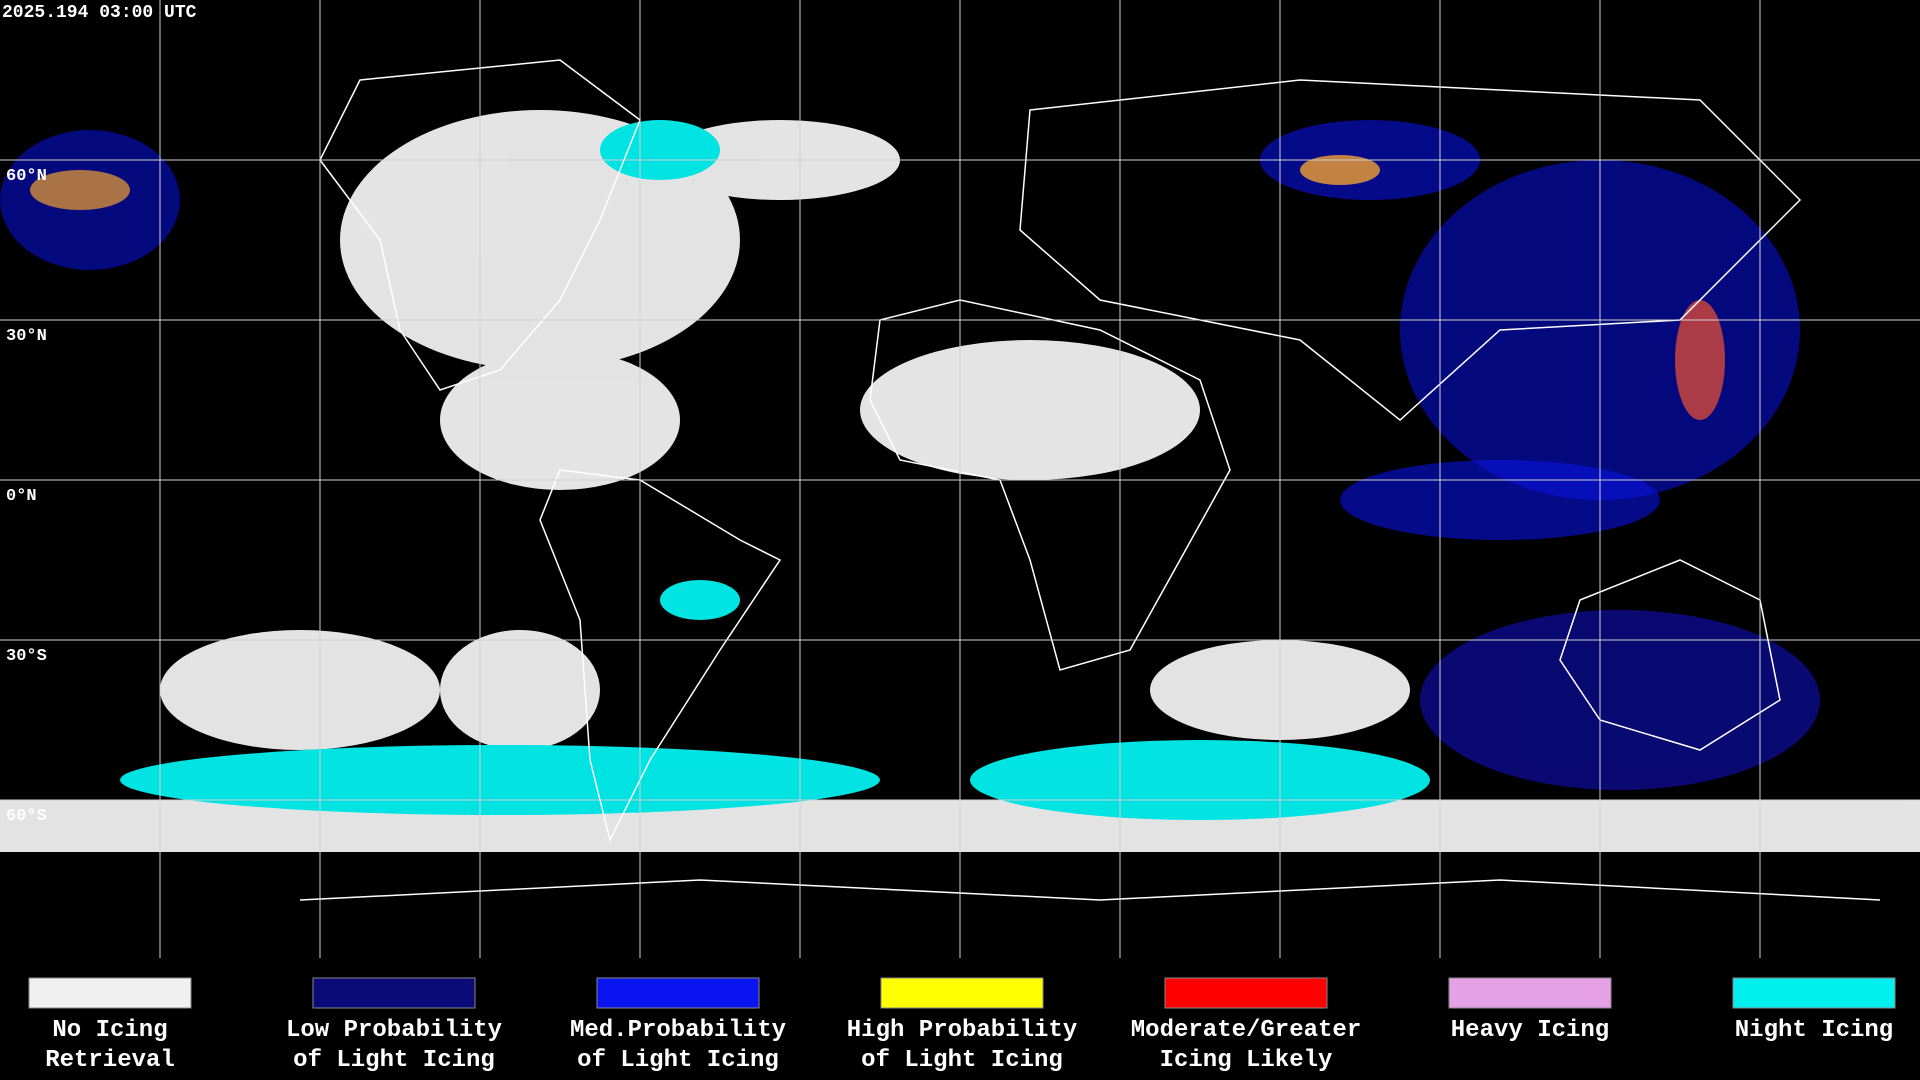  Describe the element at coordinates (26, 656) in the screenshot. I see `latitude-label: 30°S` at that location.